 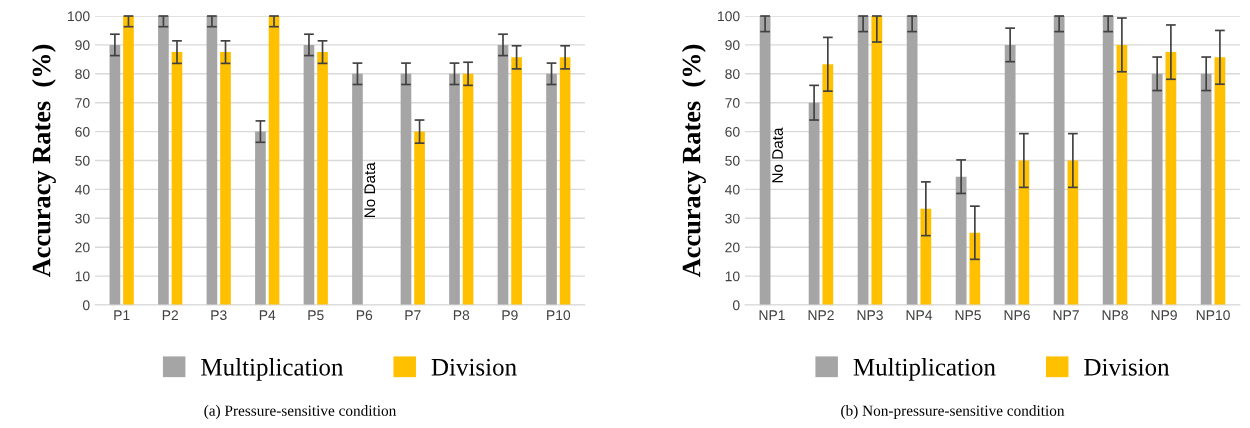 I want to click on x-tick-label: NP5, so click(x=968, y=315).